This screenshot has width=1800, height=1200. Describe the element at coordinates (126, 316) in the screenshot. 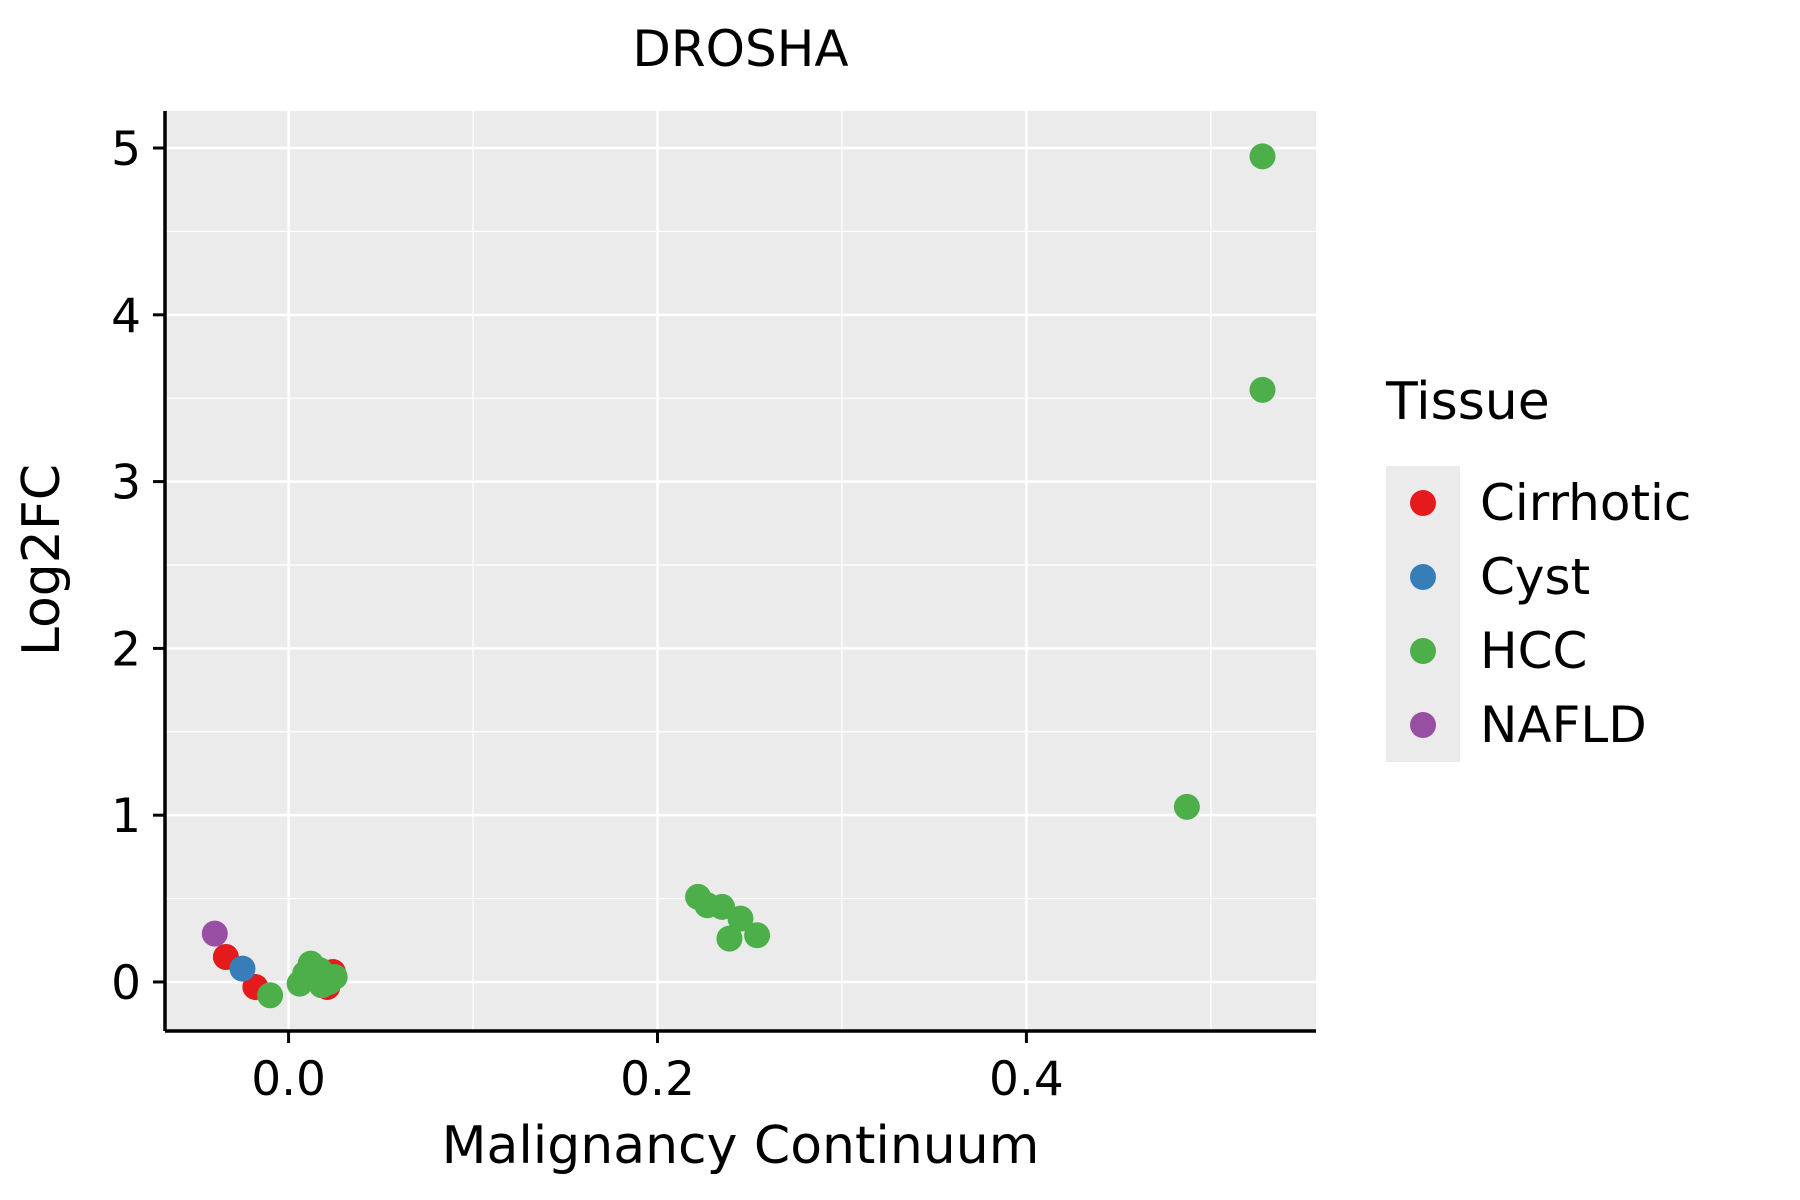

I see `y-tick-label: 4` at that location.